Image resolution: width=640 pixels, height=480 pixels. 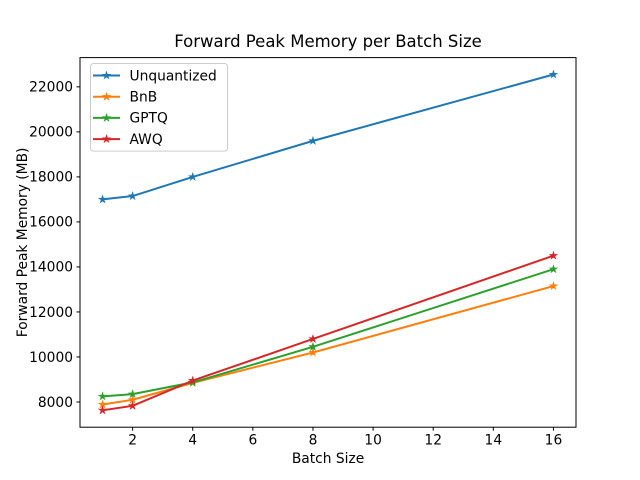 What do you see at coordinates (192, 441) in the screenshot?
I see `x-tick-label: 4` at bounding box center [192, 441].